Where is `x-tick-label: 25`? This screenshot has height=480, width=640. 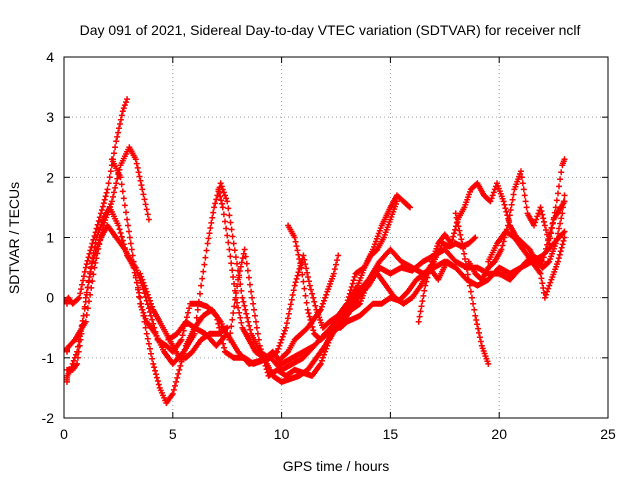 x-tick-label: 25 is located at coordinates (608, 434).